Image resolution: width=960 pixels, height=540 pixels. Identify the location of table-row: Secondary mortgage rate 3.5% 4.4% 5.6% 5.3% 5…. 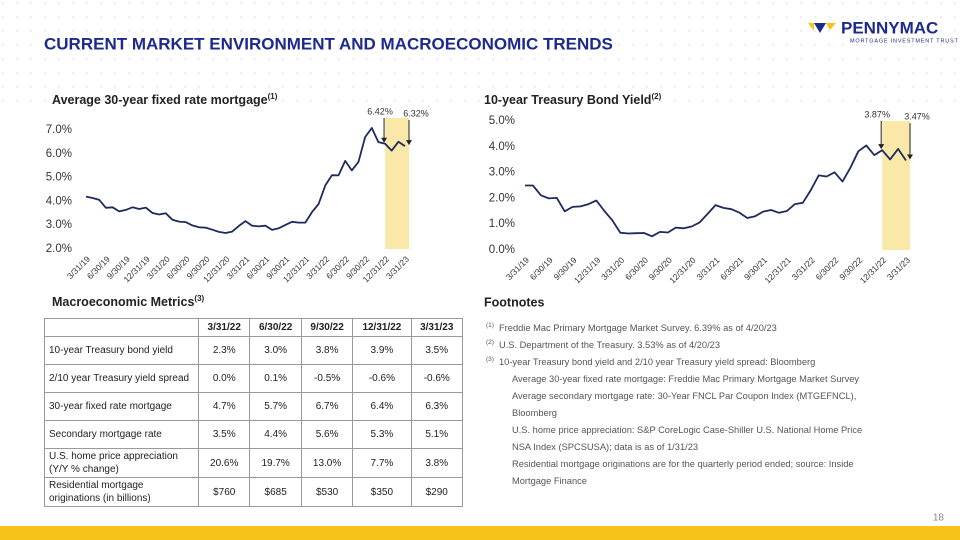
(253, 434).